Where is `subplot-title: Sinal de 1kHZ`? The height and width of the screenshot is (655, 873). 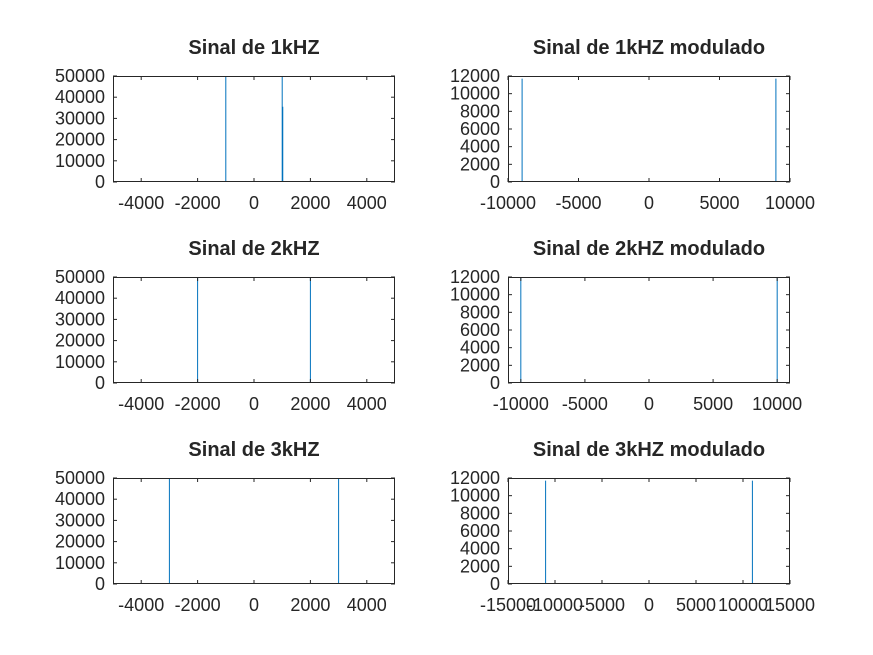 subplot-title: Sinal de 1kHZ is located at coordinates (253, 48).